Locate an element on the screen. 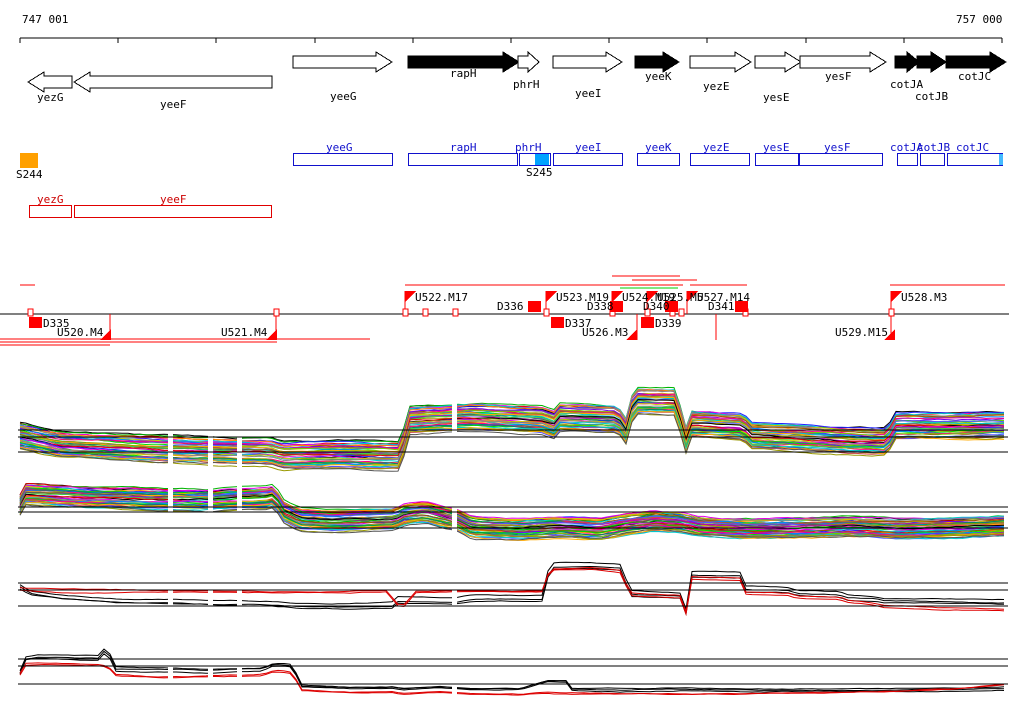 The height and width of the screenshot is (714, 1024). probe-box-cotJB is located at coordinates (932, 159).